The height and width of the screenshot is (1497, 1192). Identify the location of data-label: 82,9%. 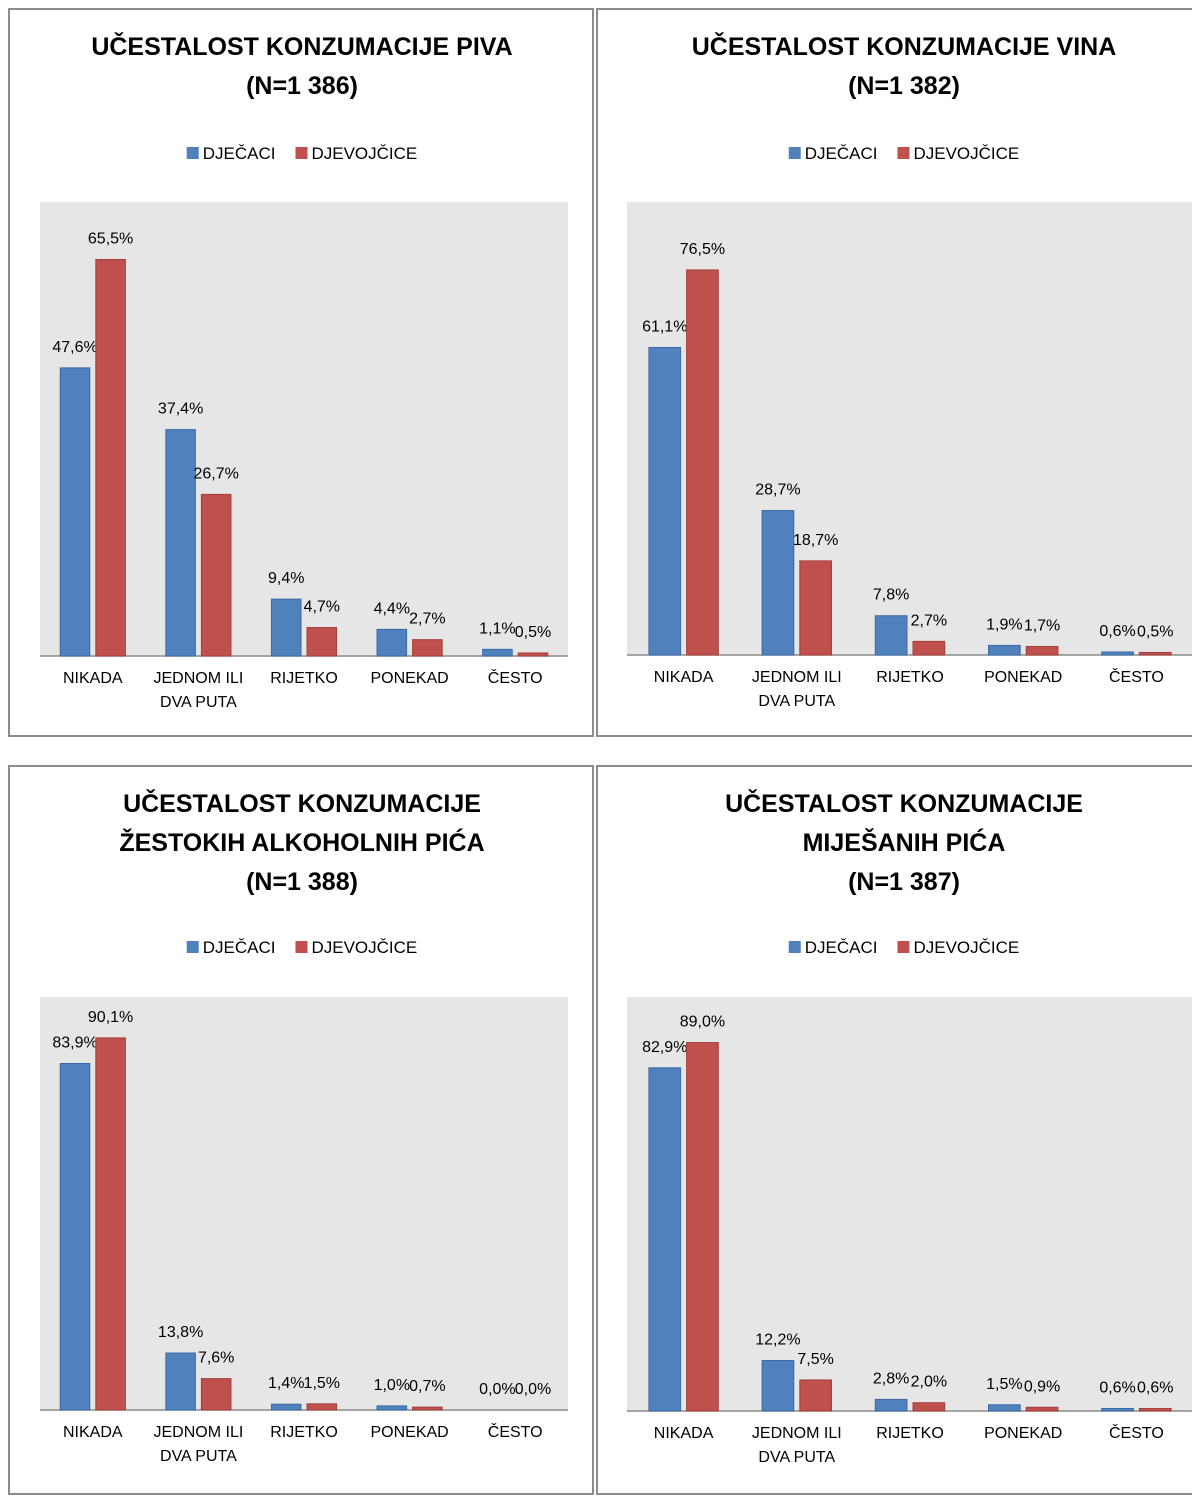
(664, 1047).